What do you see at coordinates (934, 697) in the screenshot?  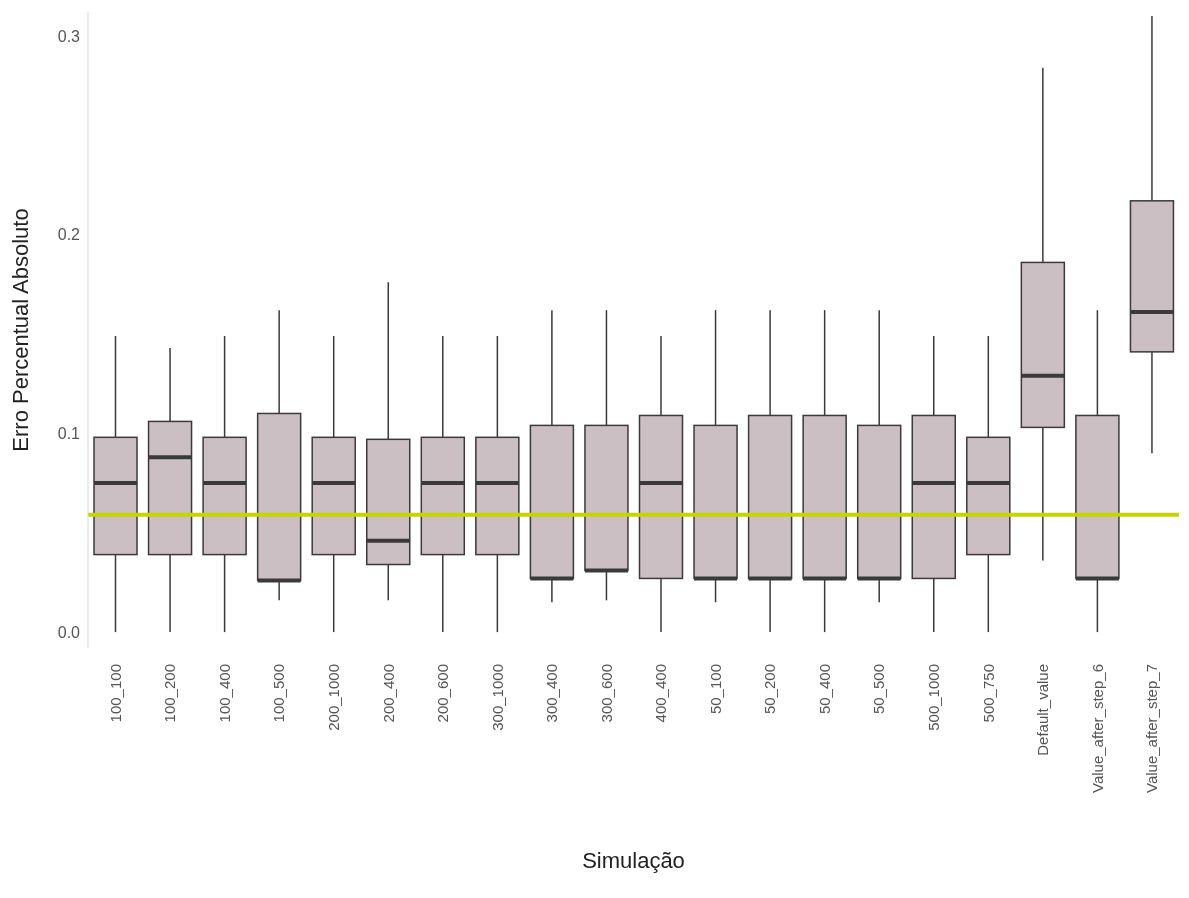 I see `x-tick-label: 500_1000` at bounding box center [934, 697].